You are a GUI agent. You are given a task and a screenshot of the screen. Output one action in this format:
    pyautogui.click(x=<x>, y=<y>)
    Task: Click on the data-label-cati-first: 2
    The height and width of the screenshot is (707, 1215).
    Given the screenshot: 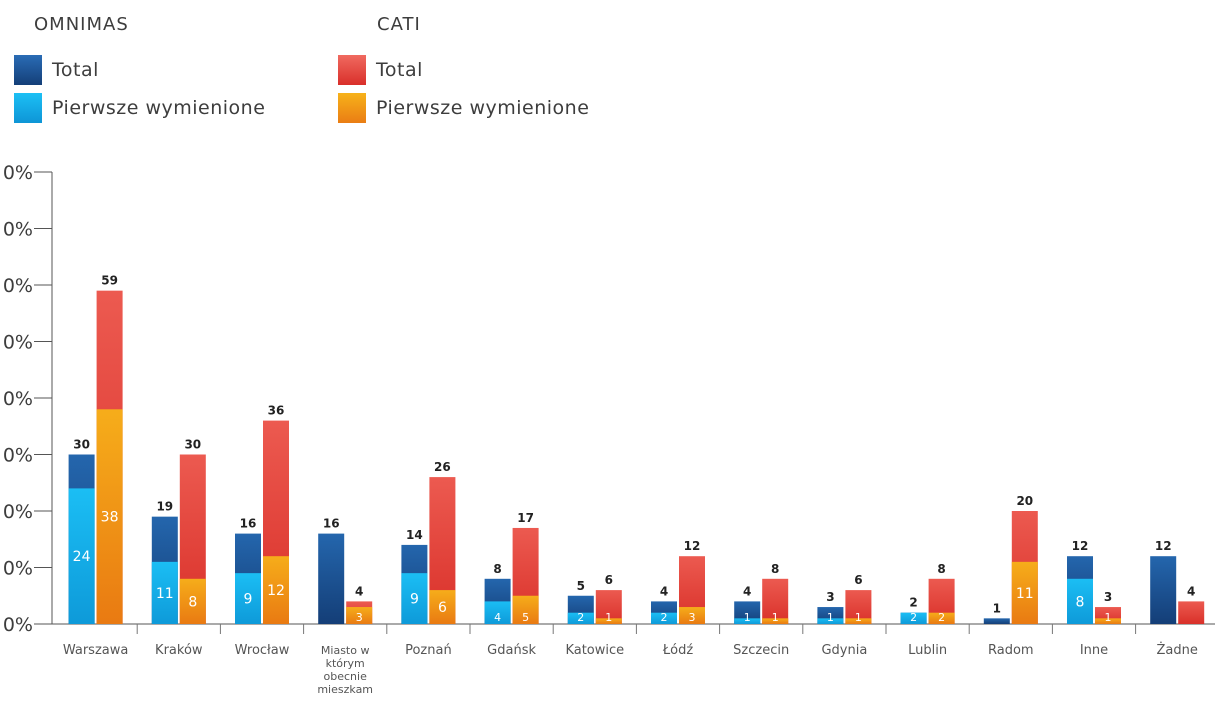 What is the action you would take?
    pyautogui.click(x=941, y=617)
    